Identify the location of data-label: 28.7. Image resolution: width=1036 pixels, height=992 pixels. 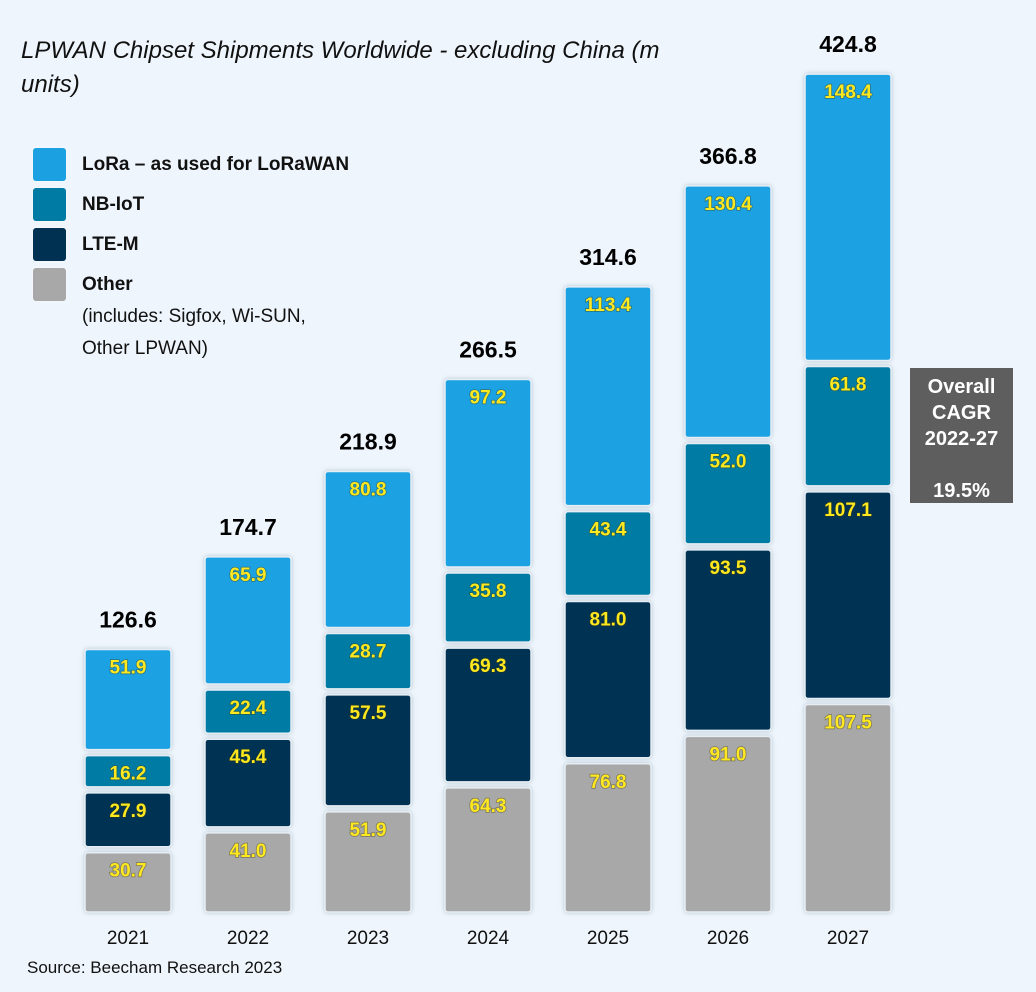
(368, 651).